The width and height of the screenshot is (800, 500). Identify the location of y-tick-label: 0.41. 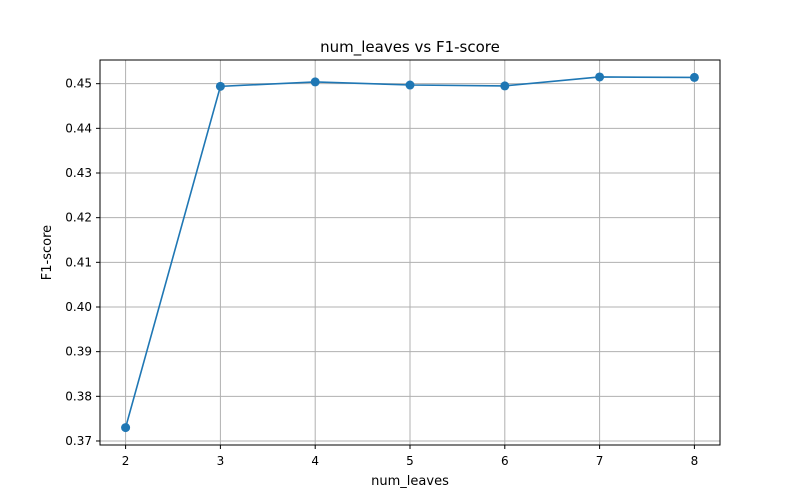
(78, 262).